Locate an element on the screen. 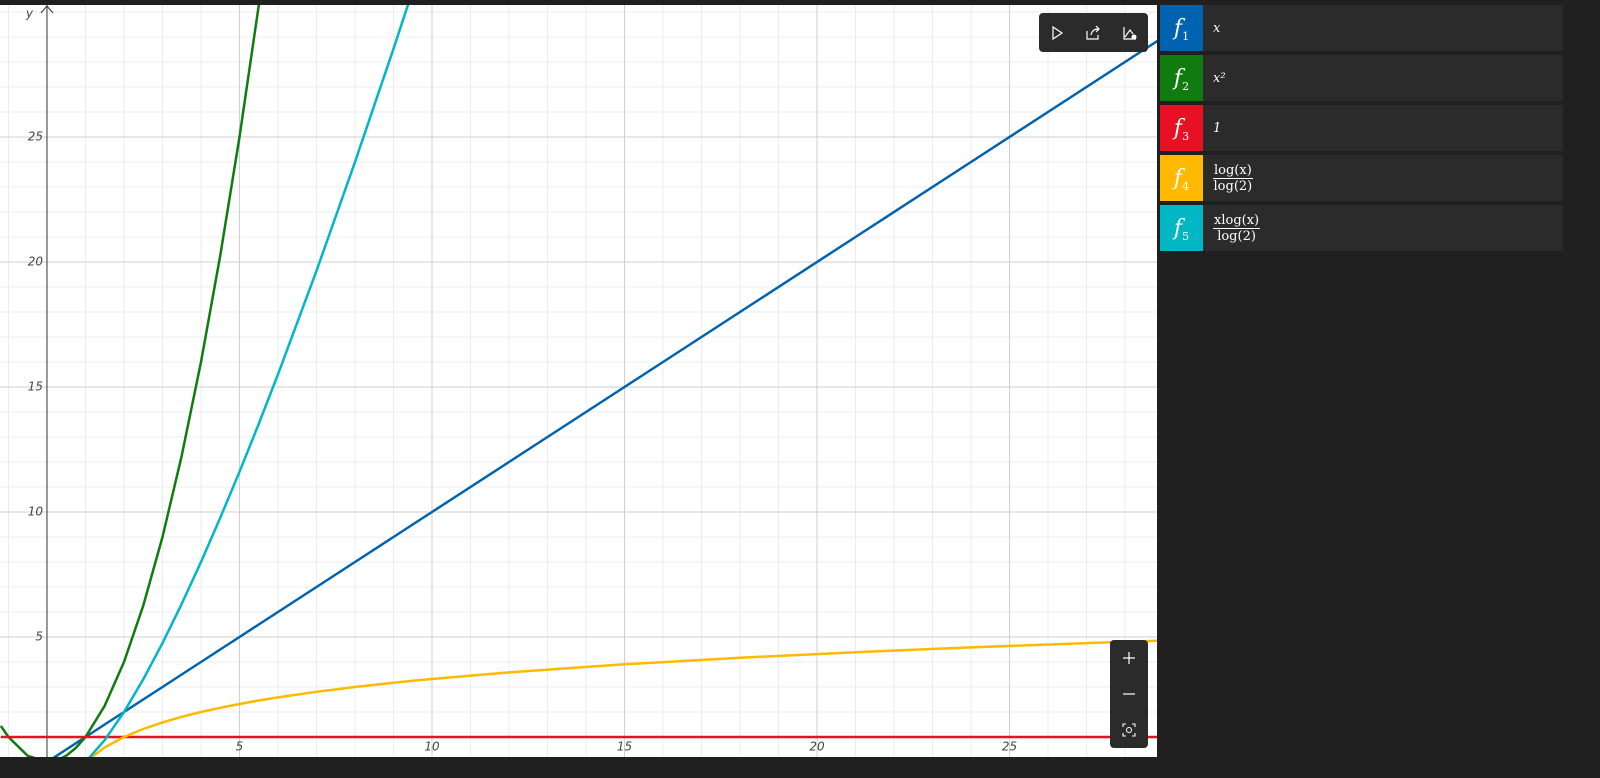 The image size is (1600, 778). x-tick-label: 25 is located at coordinates (1009, 747).